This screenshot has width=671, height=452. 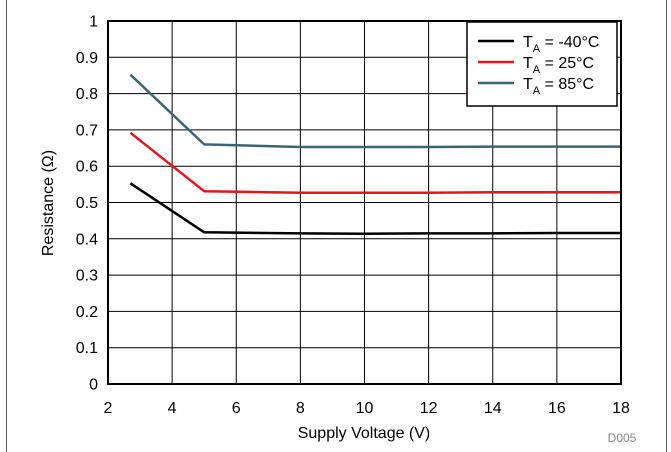 I want to click on y-tick-label: 0, so click(x=93, y=385).